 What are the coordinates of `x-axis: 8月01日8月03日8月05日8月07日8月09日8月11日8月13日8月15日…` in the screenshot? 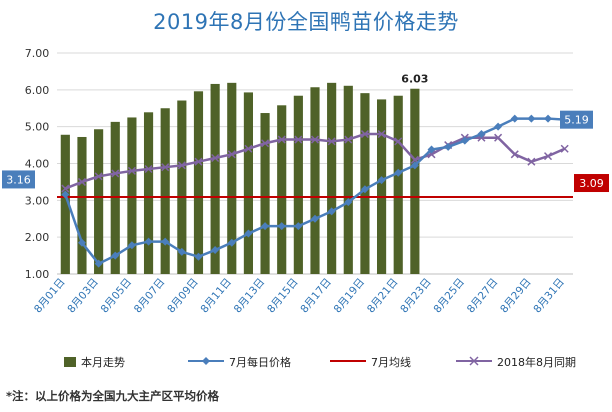 It's located at (302, 294).